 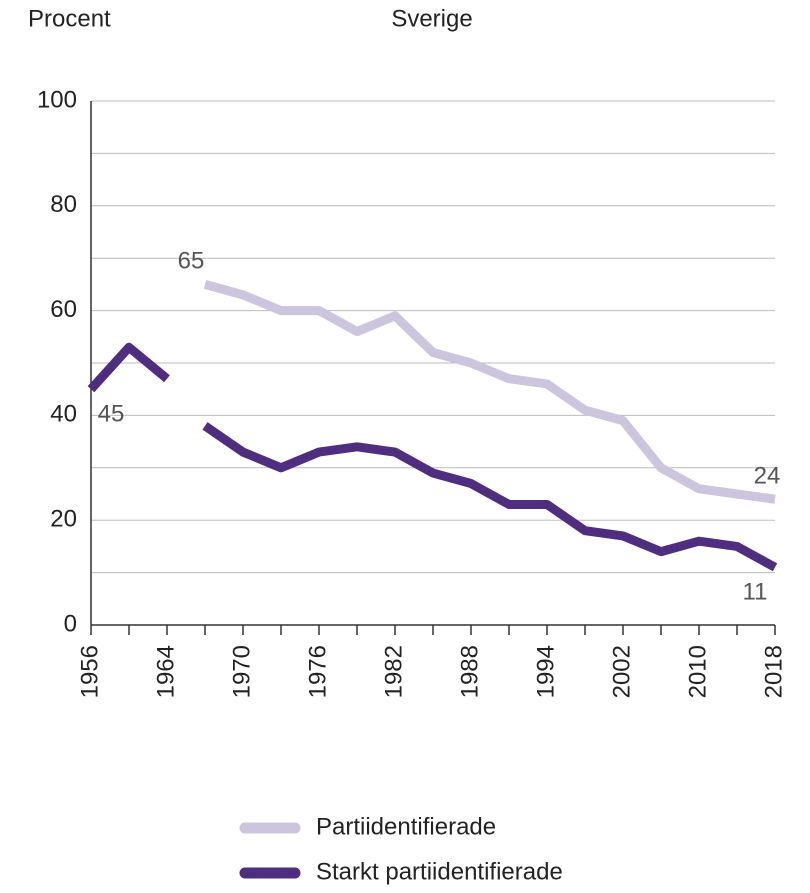 I want to click on x-tick-label: 2018, so click(x=773, y=671).